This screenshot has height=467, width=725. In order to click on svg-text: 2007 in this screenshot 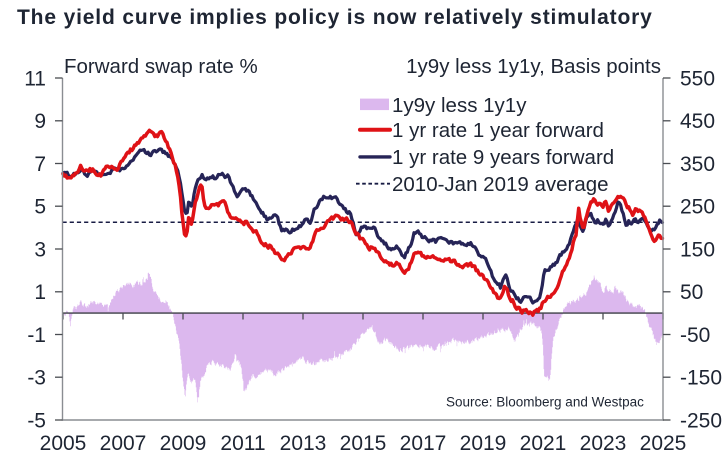, I will do `click(123, 443)`.